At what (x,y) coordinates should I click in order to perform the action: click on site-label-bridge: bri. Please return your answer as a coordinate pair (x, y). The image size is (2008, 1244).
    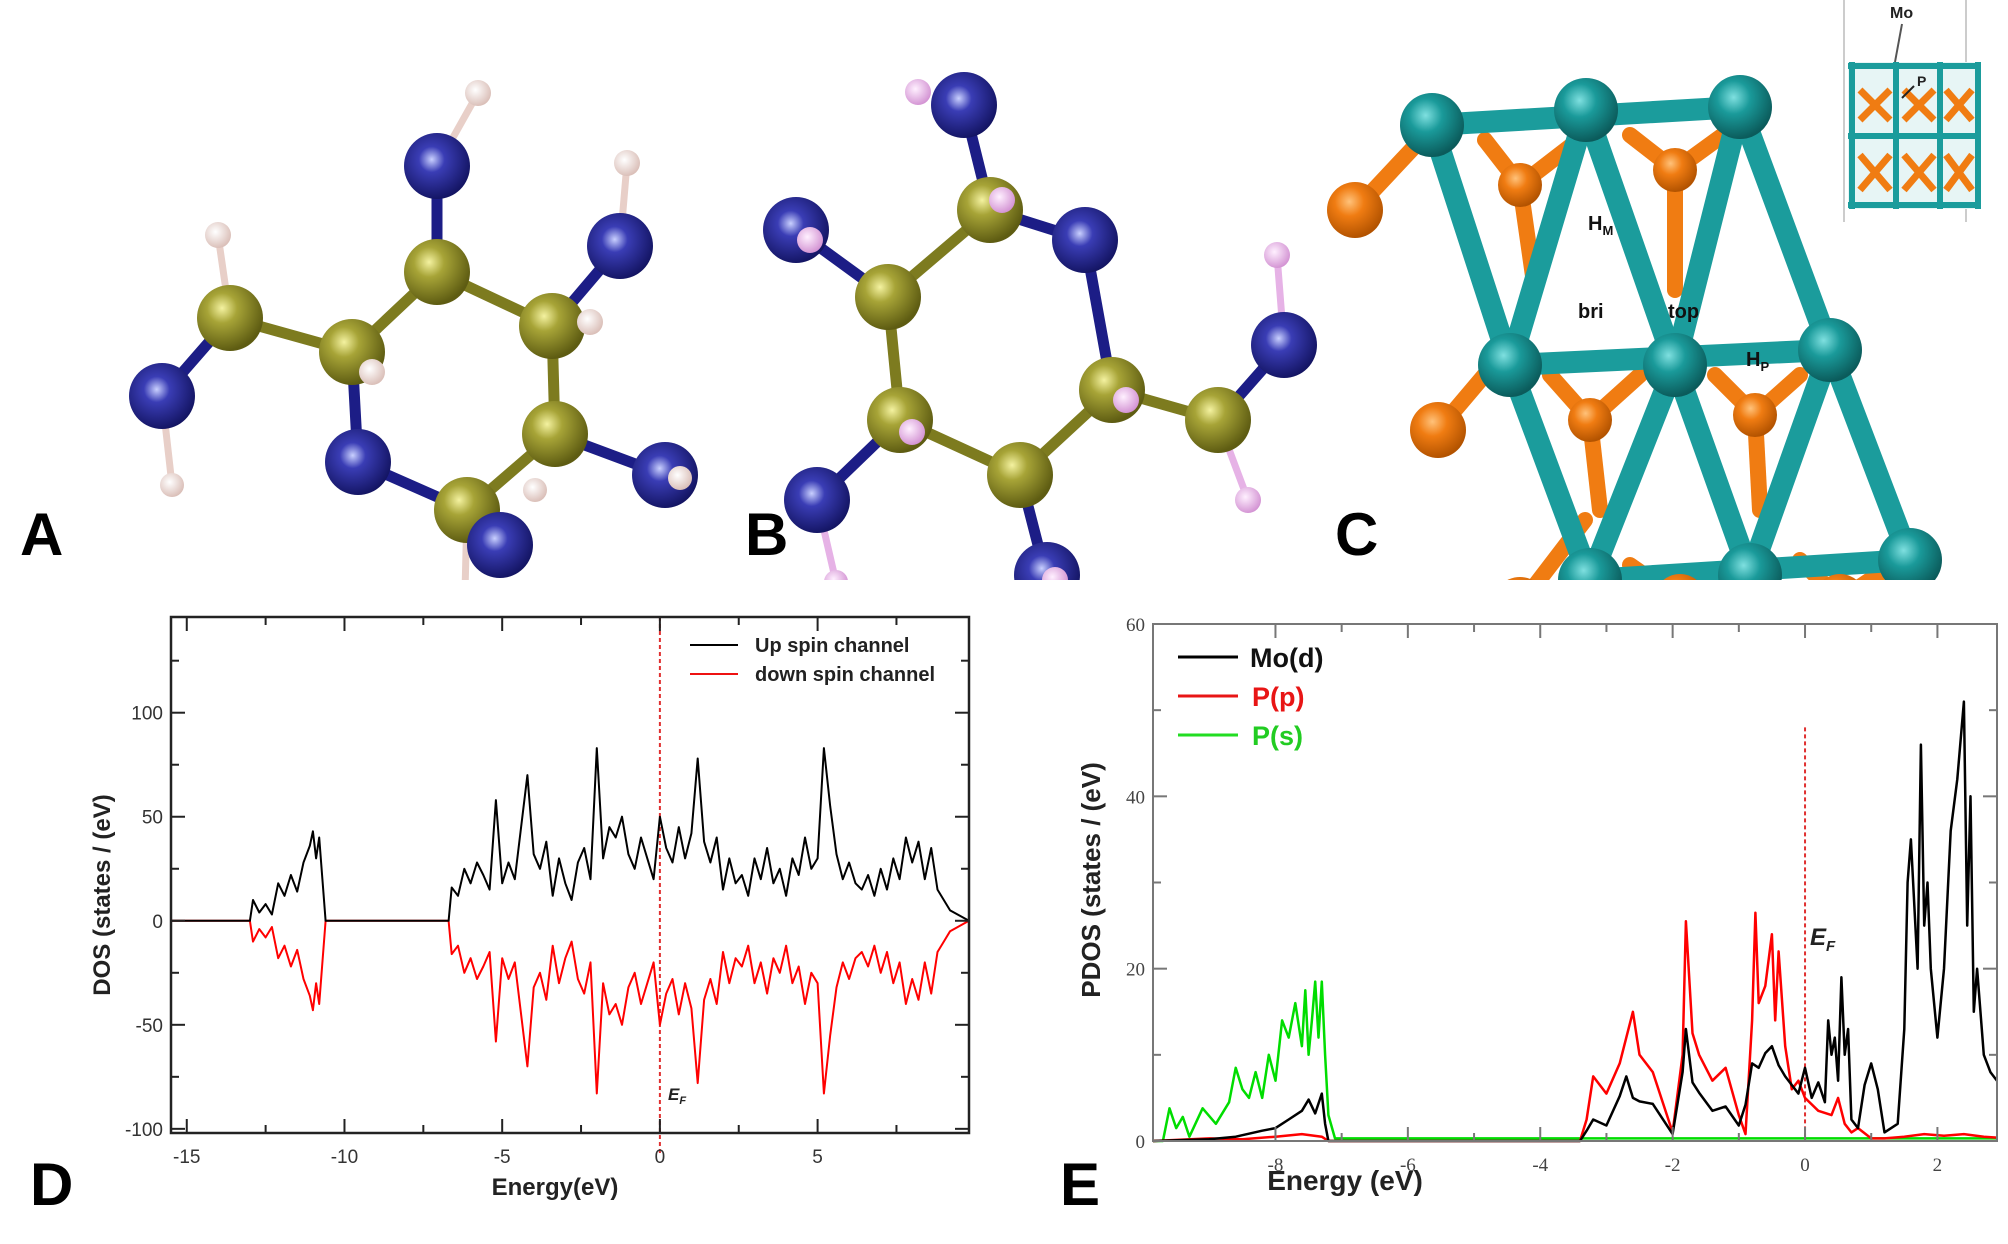
    Looking at the image, I should click on (1591, 312).